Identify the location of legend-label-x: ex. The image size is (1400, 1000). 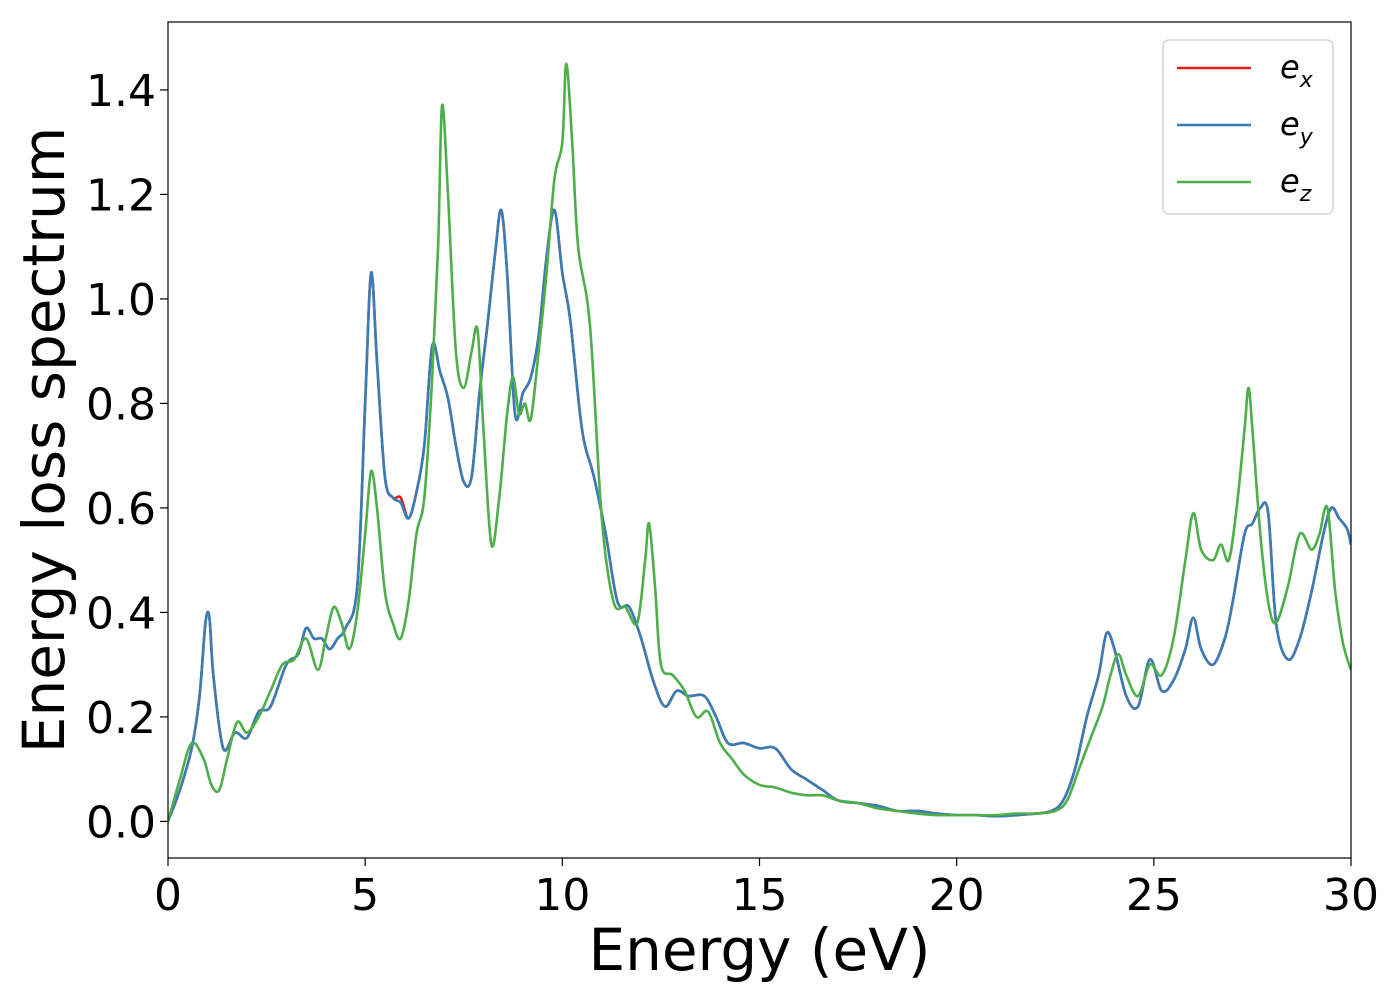
(1297, 70).